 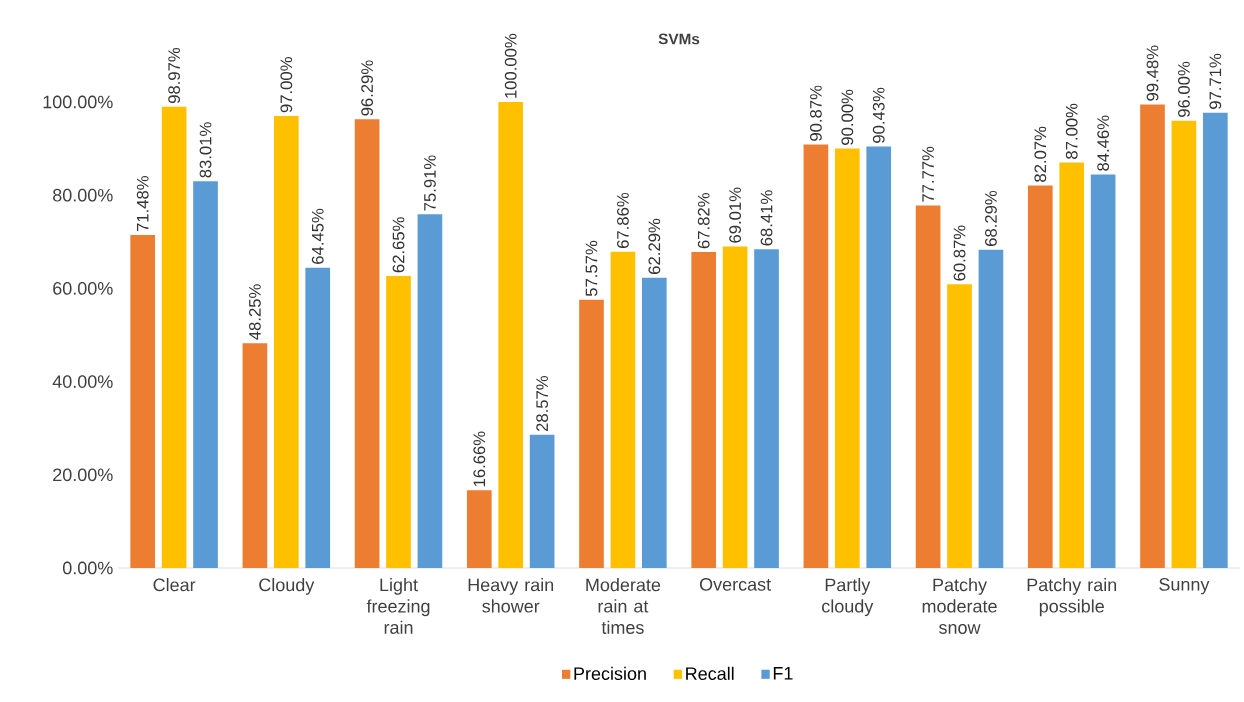 What do you see at coordinates (142, 204) in the screenshot?
I see `data-label: 71.48%` at bounding box center [142, 204].